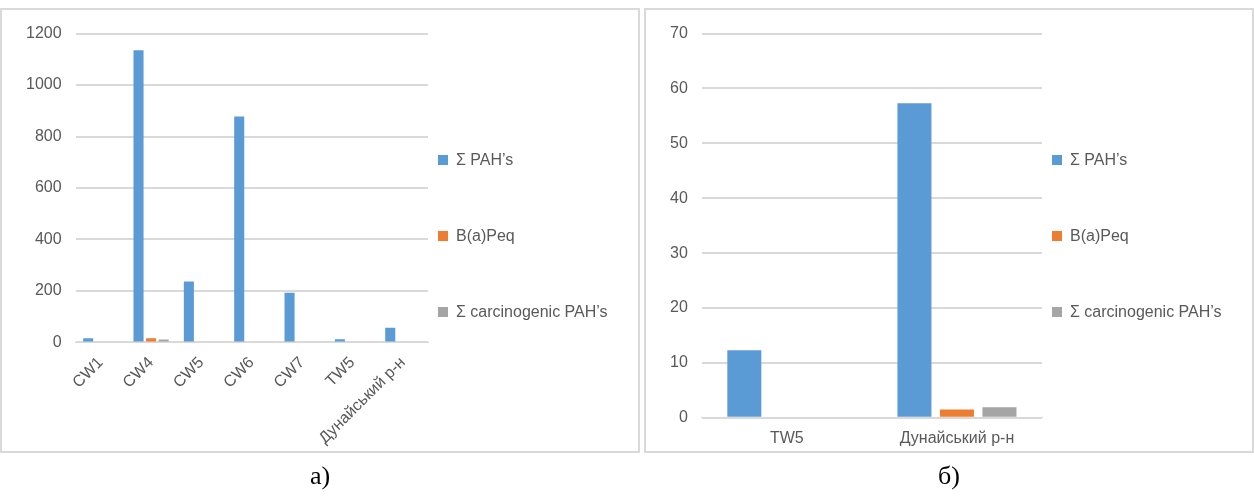  What do you see at coordinates (48, 290) in the screenshot?
I see `y-tick-label: 200` at bounding box center [48, 290].